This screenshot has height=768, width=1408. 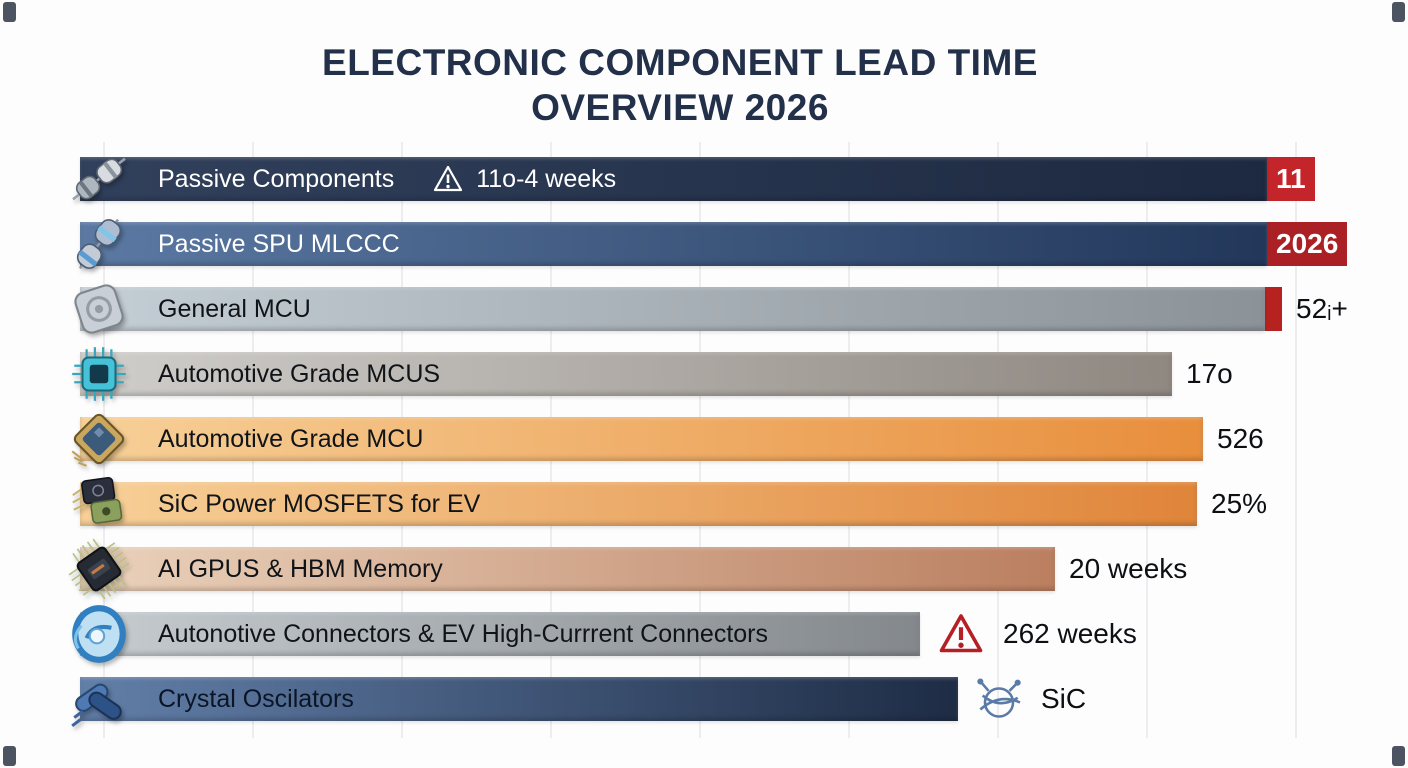 I want to click on bar-label: Automotive Grade MCUS, so click(x=299, y=373).